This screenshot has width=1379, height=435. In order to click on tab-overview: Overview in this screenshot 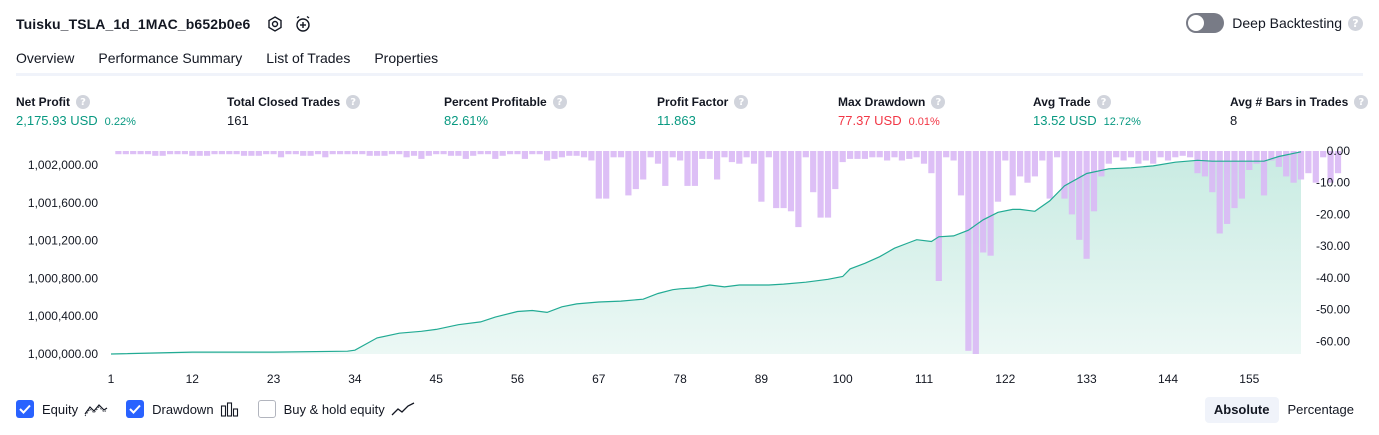, I will do `click(45, 61)`.